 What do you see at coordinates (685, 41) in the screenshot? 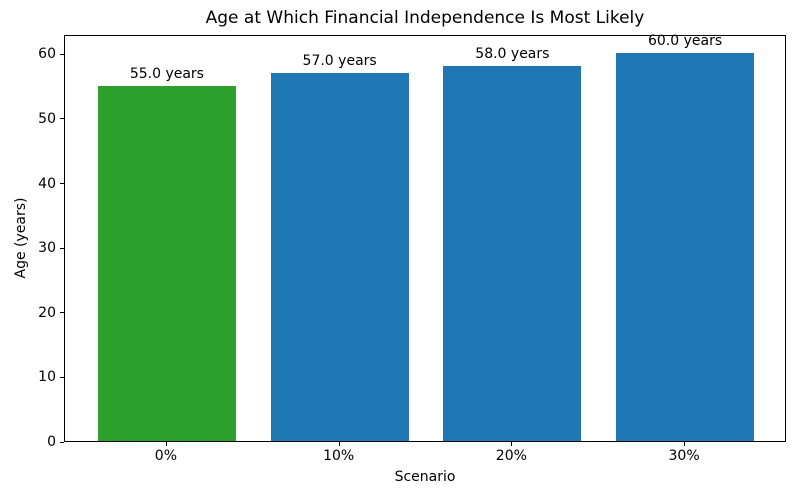
I see `bar-value-label: 60.0 years` at bounding box center [685, 41].